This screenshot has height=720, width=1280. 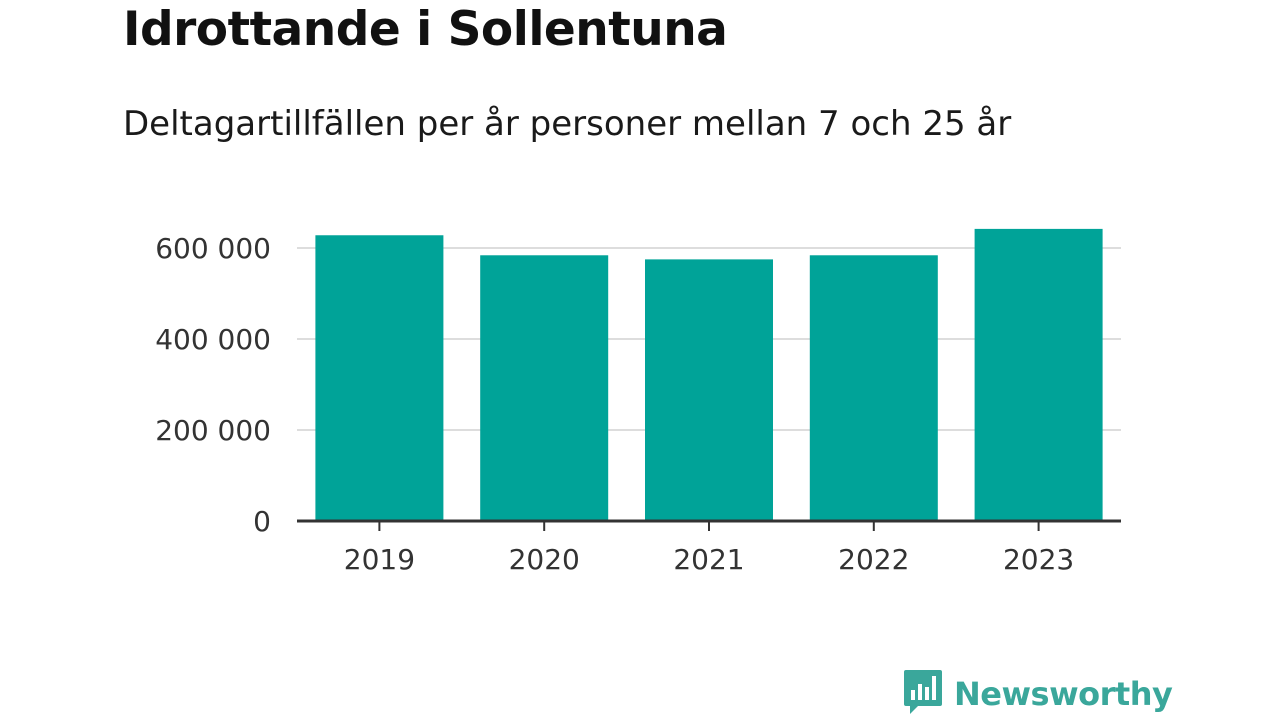 I want to click on bar-2022, so click(x=873, y=388).